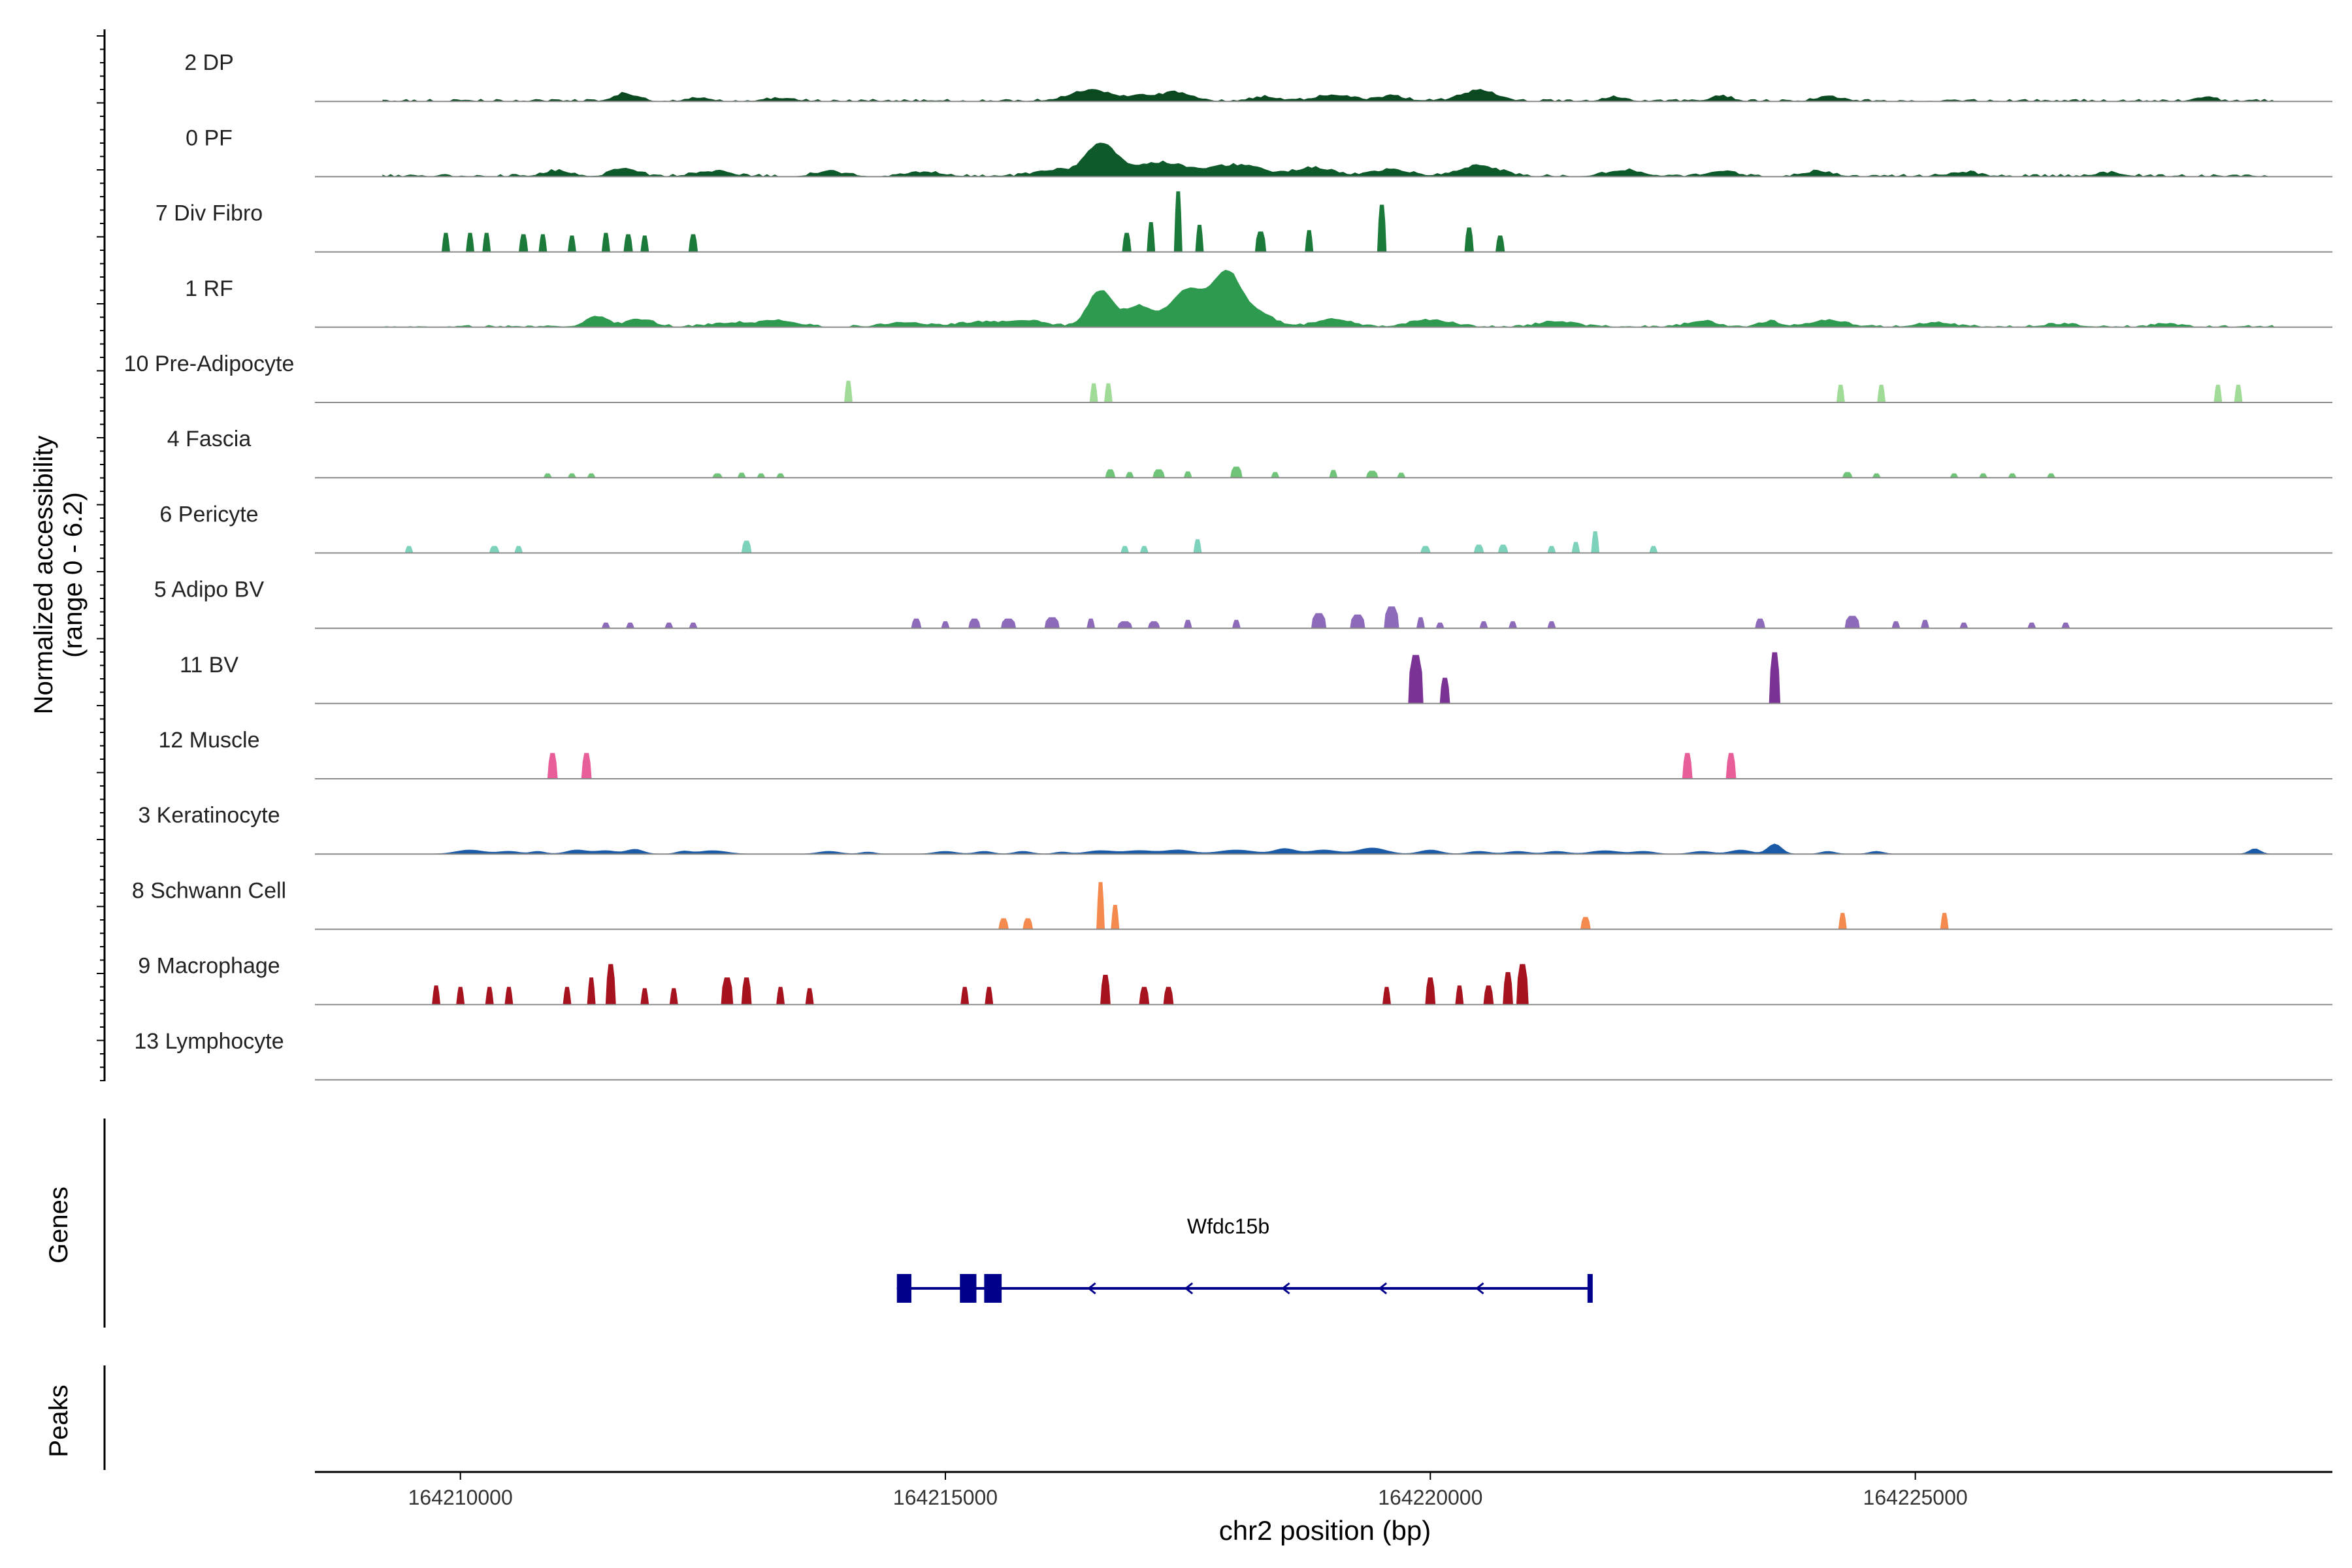 The height and width of the screenshot is (1568, 2352). Describe the element at coordinates (1244, 1288) in the screenshot. I see `genes-layer` at that location.